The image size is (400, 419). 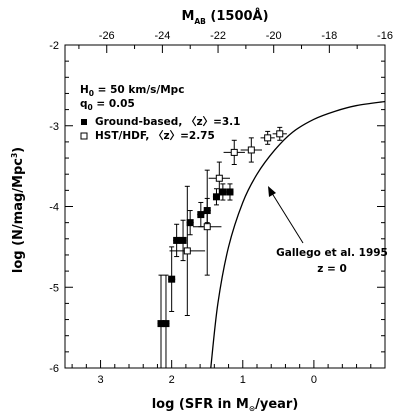 I want to click on gallego-arrow-head, so click(x=272, y=191).